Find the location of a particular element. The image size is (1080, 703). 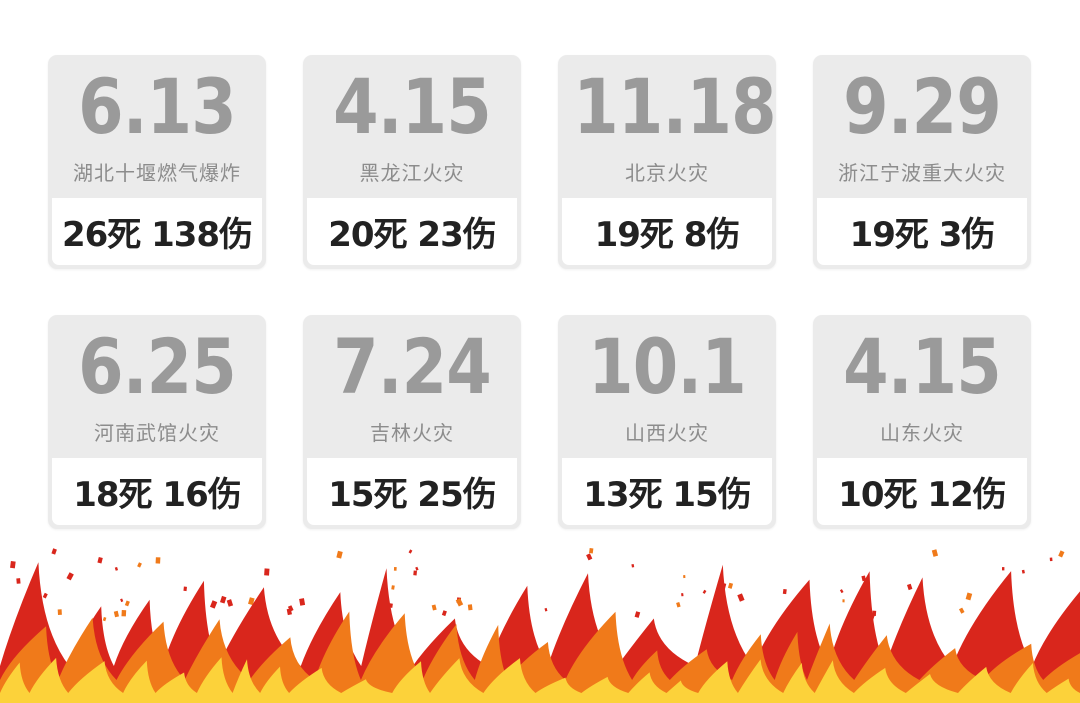

incident-casualties: 15死 25伤 is located at coordinates (412, 495).